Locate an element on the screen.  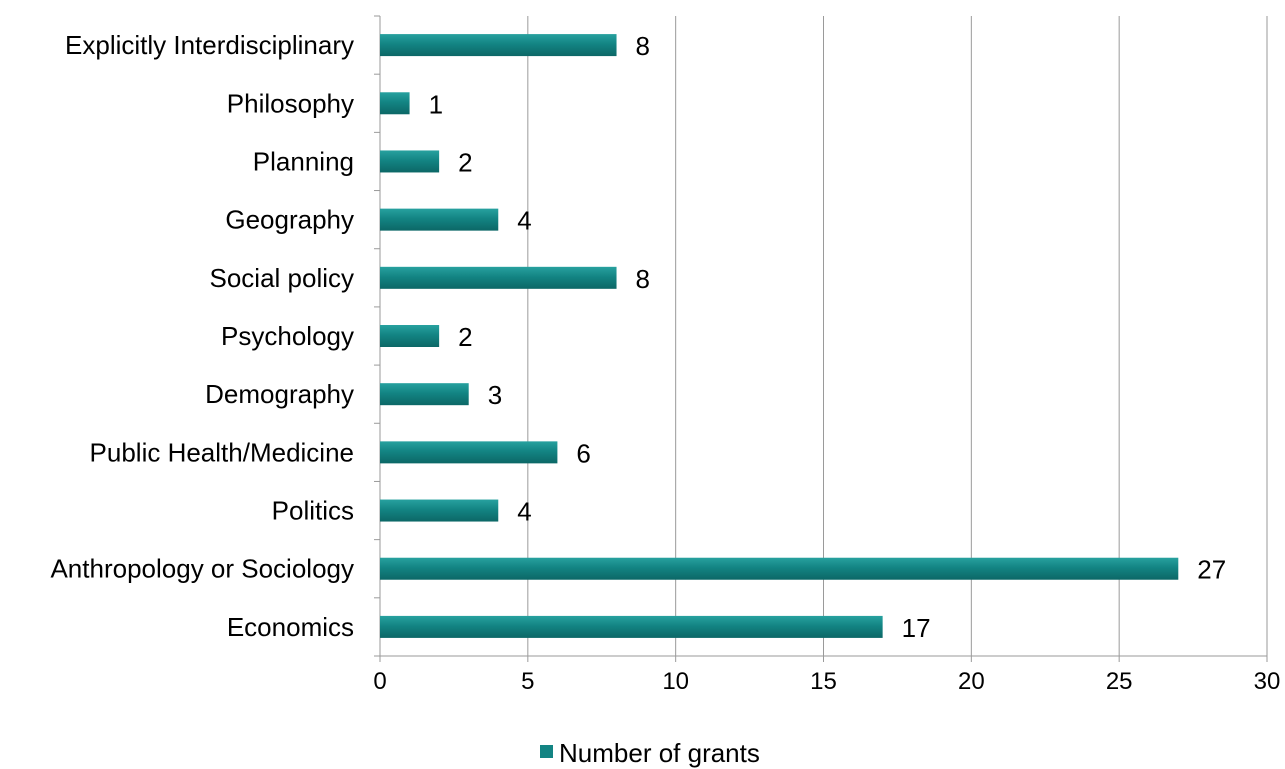
data-label: 1 is located at coordinates (436, 104).